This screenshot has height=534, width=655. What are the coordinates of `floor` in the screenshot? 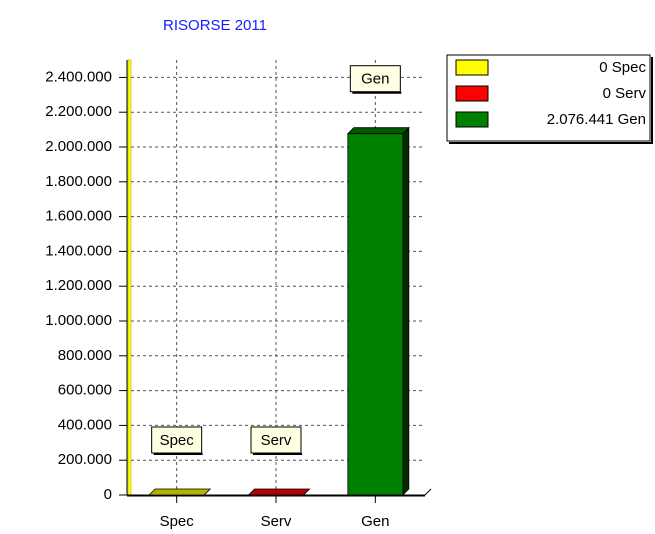 It's located at (279, 492).